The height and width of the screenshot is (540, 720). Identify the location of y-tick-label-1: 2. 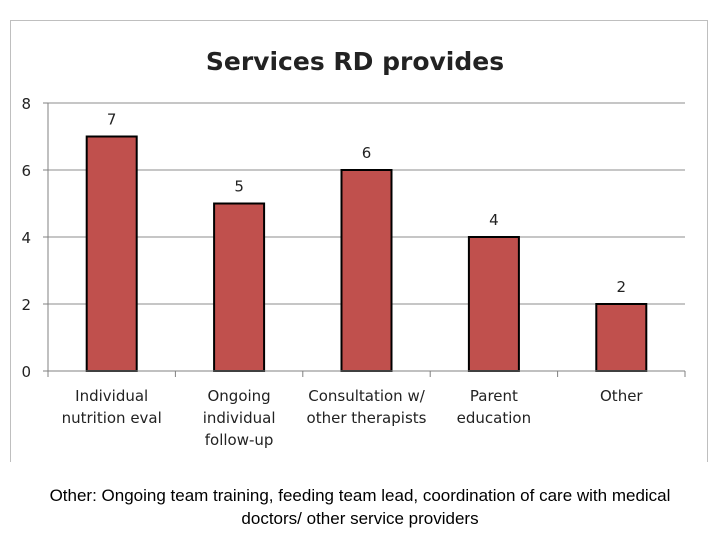
(26, 305).